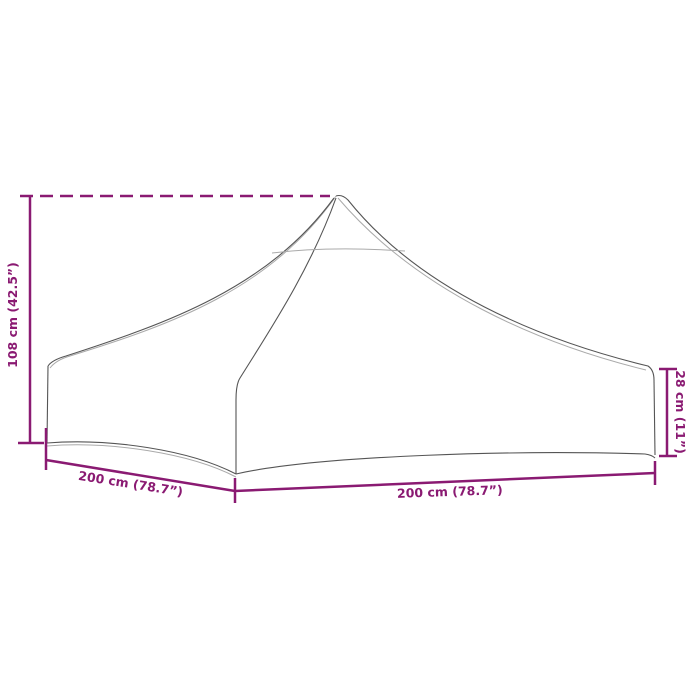  What do you see at coordinates (141, 458) in the screenshot?
I see `left-skirt-hem` at bounding box center [141, 458].